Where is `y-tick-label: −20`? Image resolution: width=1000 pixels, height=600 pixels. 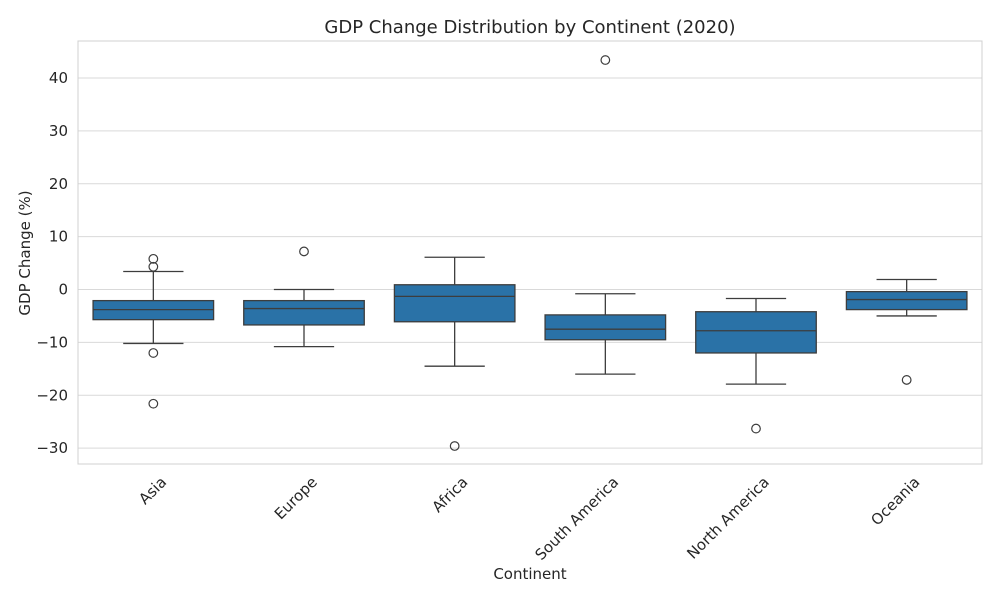 y-tick-label: −20 is located at coordinates (52, 395).